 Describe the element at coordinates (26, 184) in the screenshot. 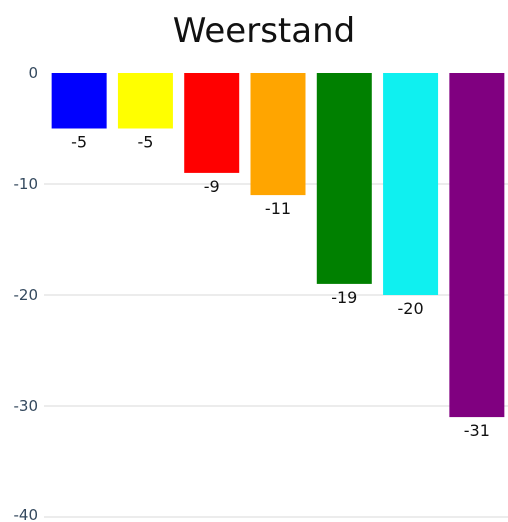

I see `y-tick-label: -10` at that location.